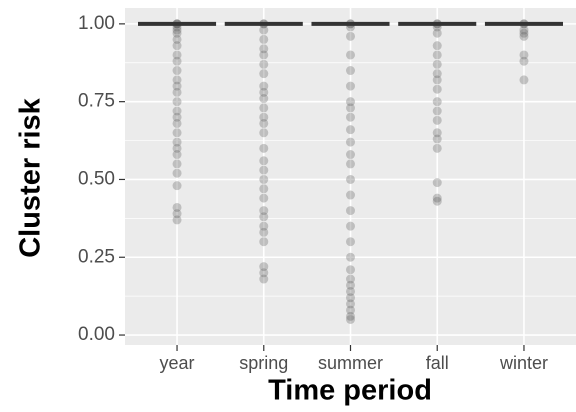  What do you see at coordinates (263, 363) in the screenshot?
I see `x-tick-label: spring` at bounding box center [263, 363].